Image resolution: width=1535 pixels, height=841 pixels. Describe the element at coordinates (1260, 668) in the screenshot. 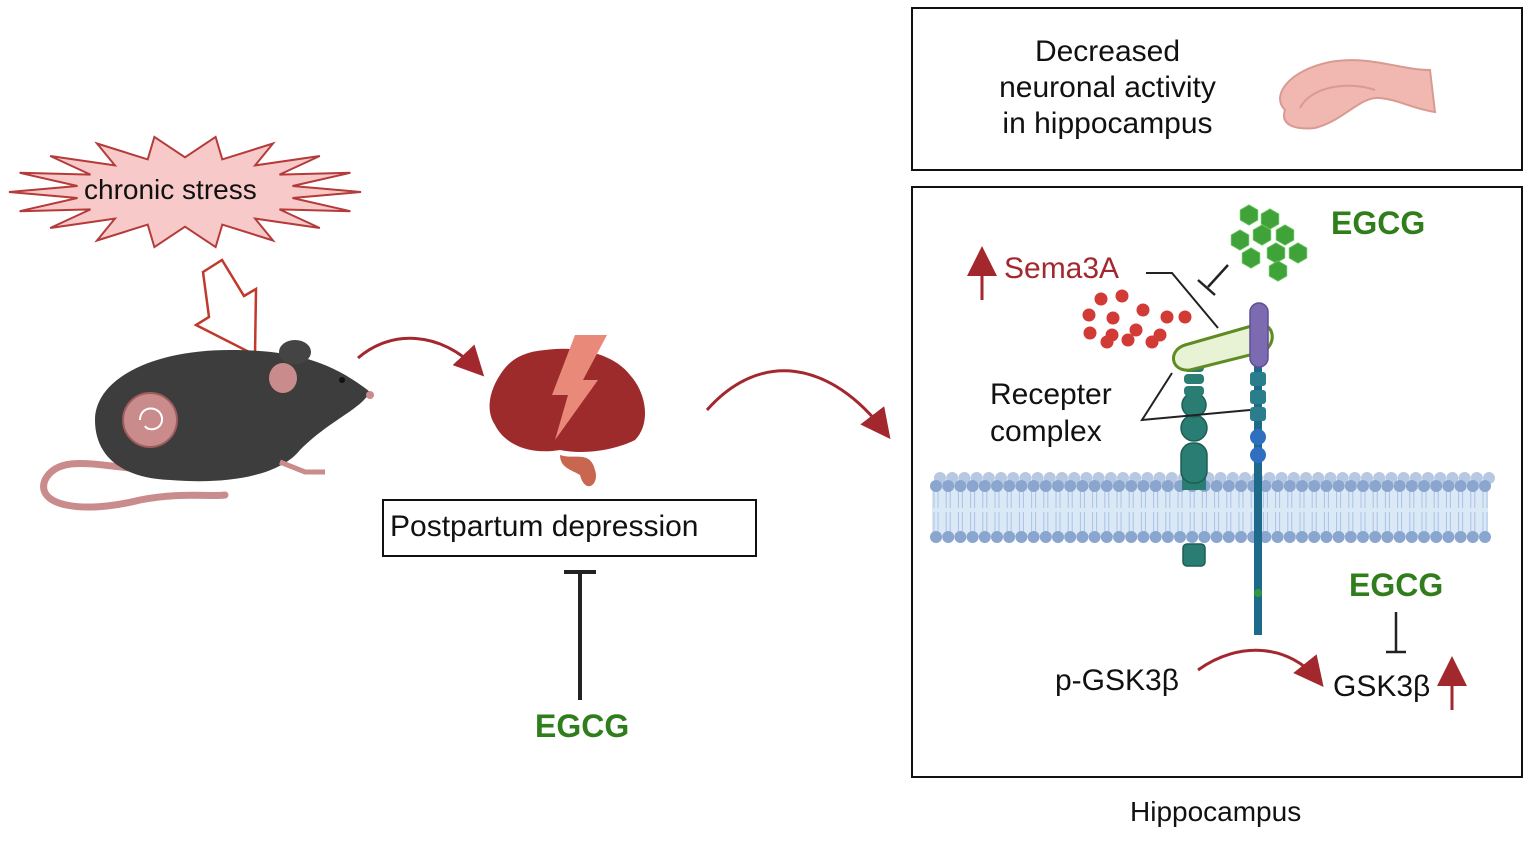

I see `arrow-pgsk-to-gsk` at that location.